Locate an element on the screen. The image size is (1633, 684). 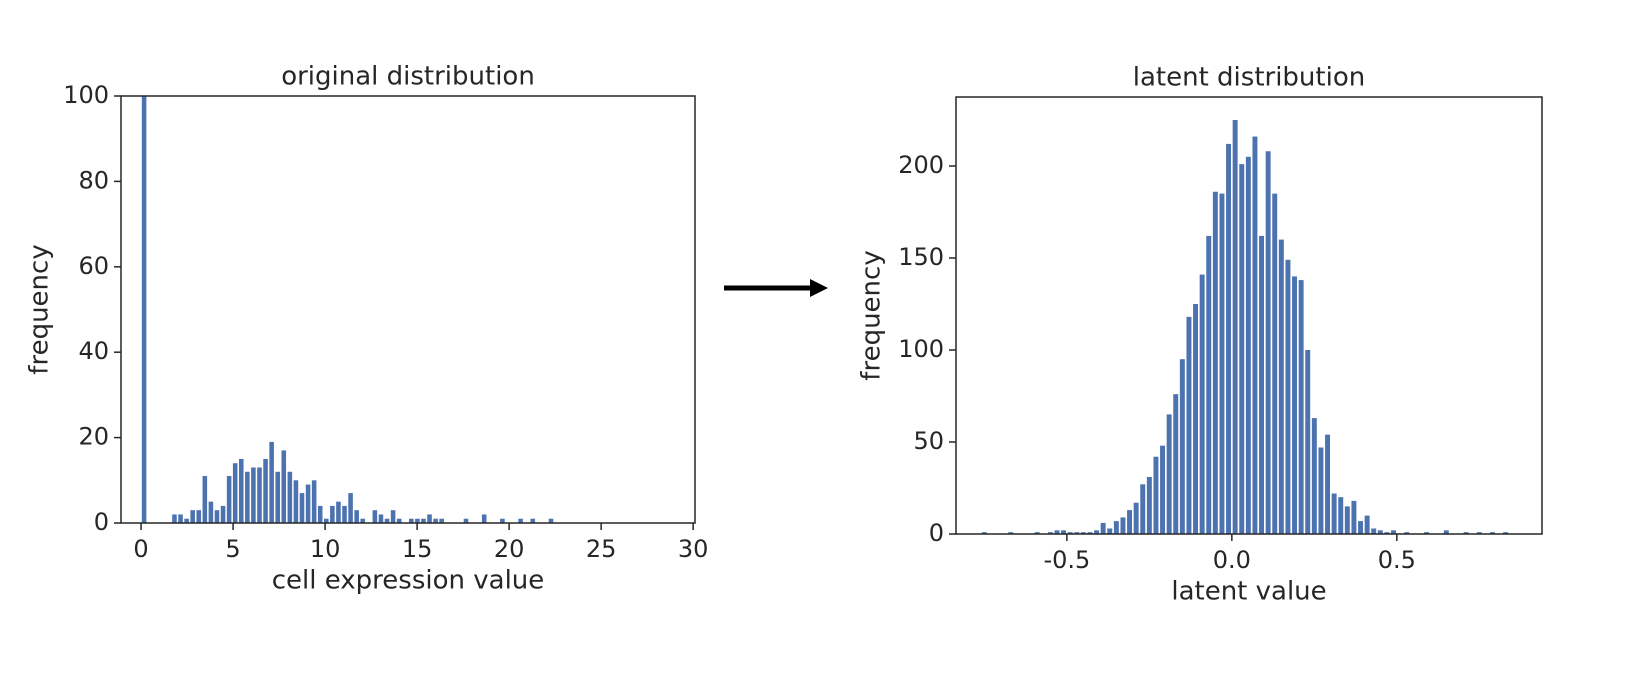
y-tick-label: 50 is located at coordinates (928, 441).